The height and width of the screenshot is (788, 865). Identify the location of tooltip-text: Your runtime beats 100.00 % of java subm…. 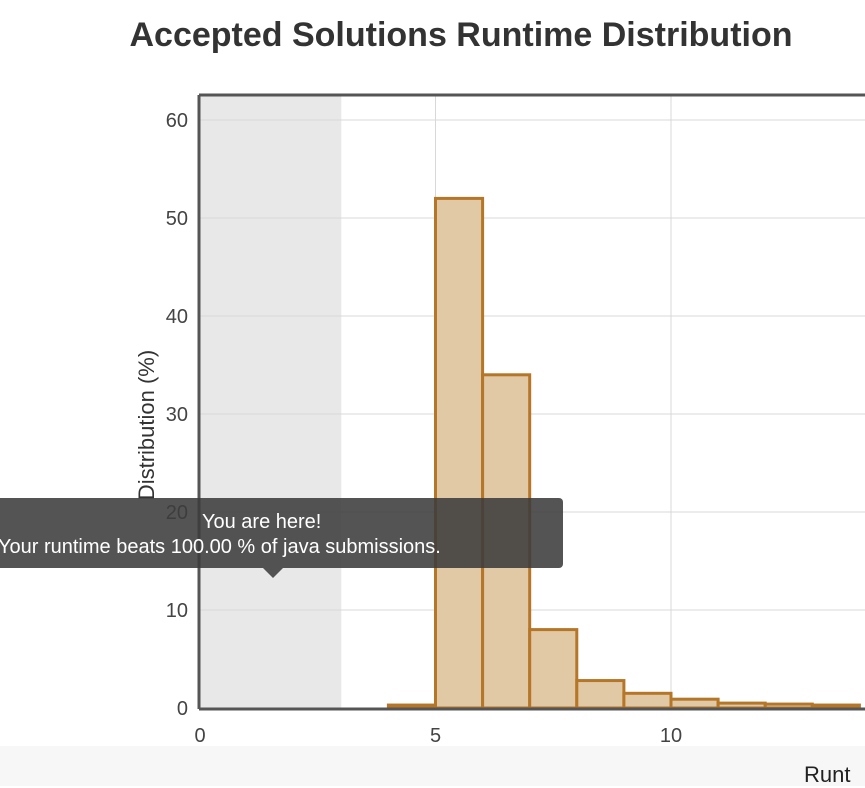
(220, 547).